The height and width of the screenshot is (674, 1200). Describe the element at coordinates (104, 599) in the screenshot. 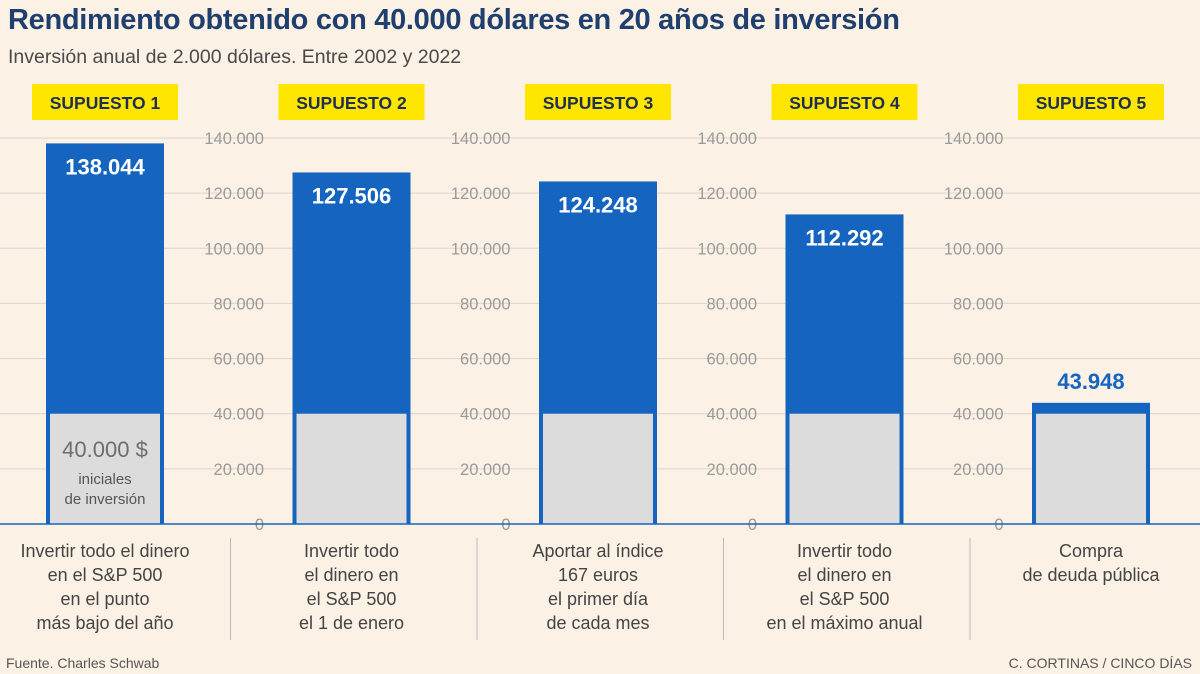

I see `category-description-line: en el punto` at that location.